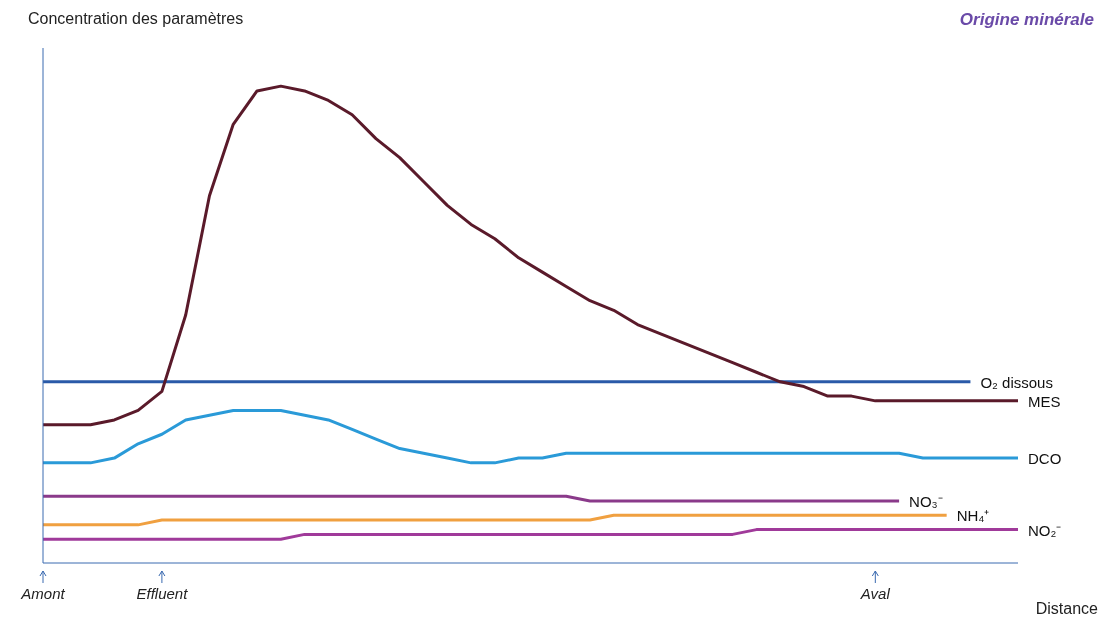  Describe the element at coordinates (136, 19) in the screenshot. I see `y-axis-title: Concentration des paramètres` at that location.